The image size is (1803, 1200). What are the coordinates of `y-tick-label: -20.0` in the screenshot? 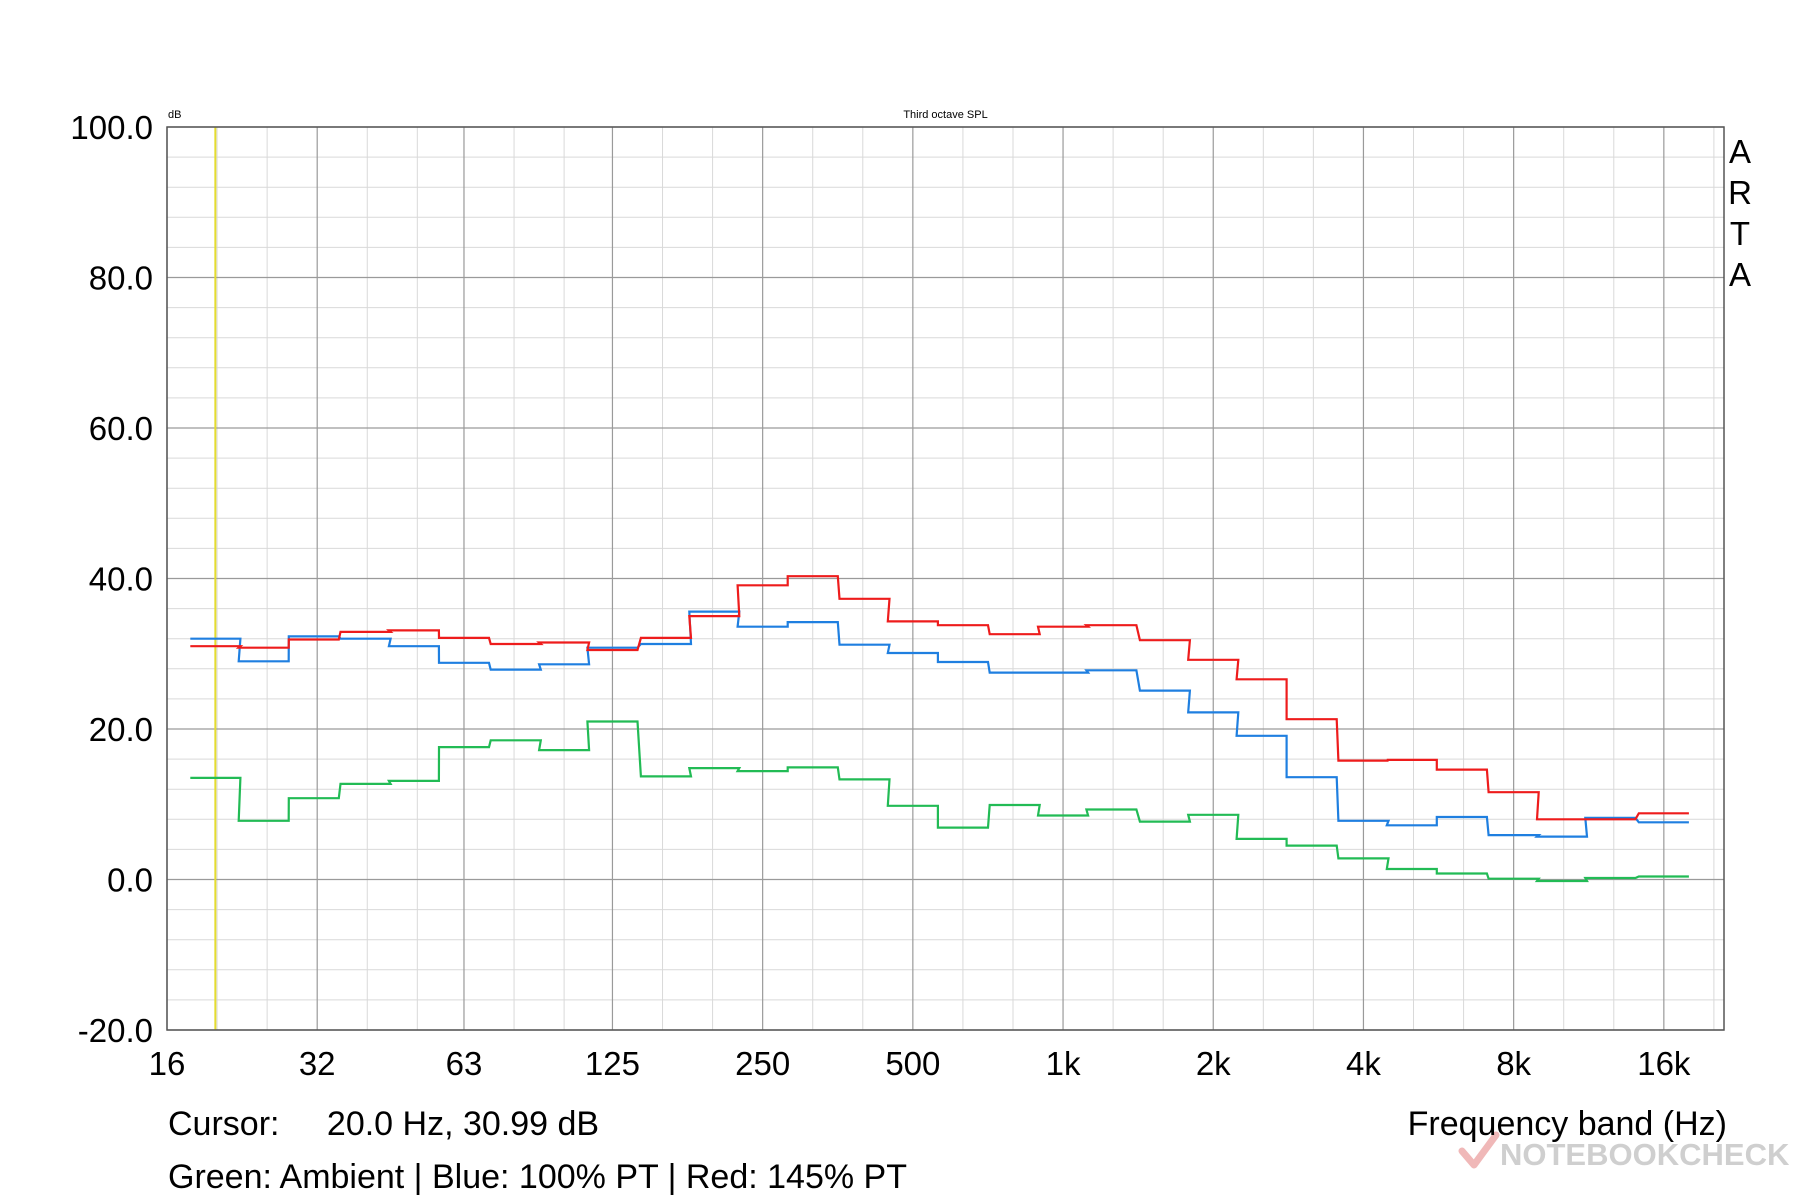 It's located at (115, 1030).